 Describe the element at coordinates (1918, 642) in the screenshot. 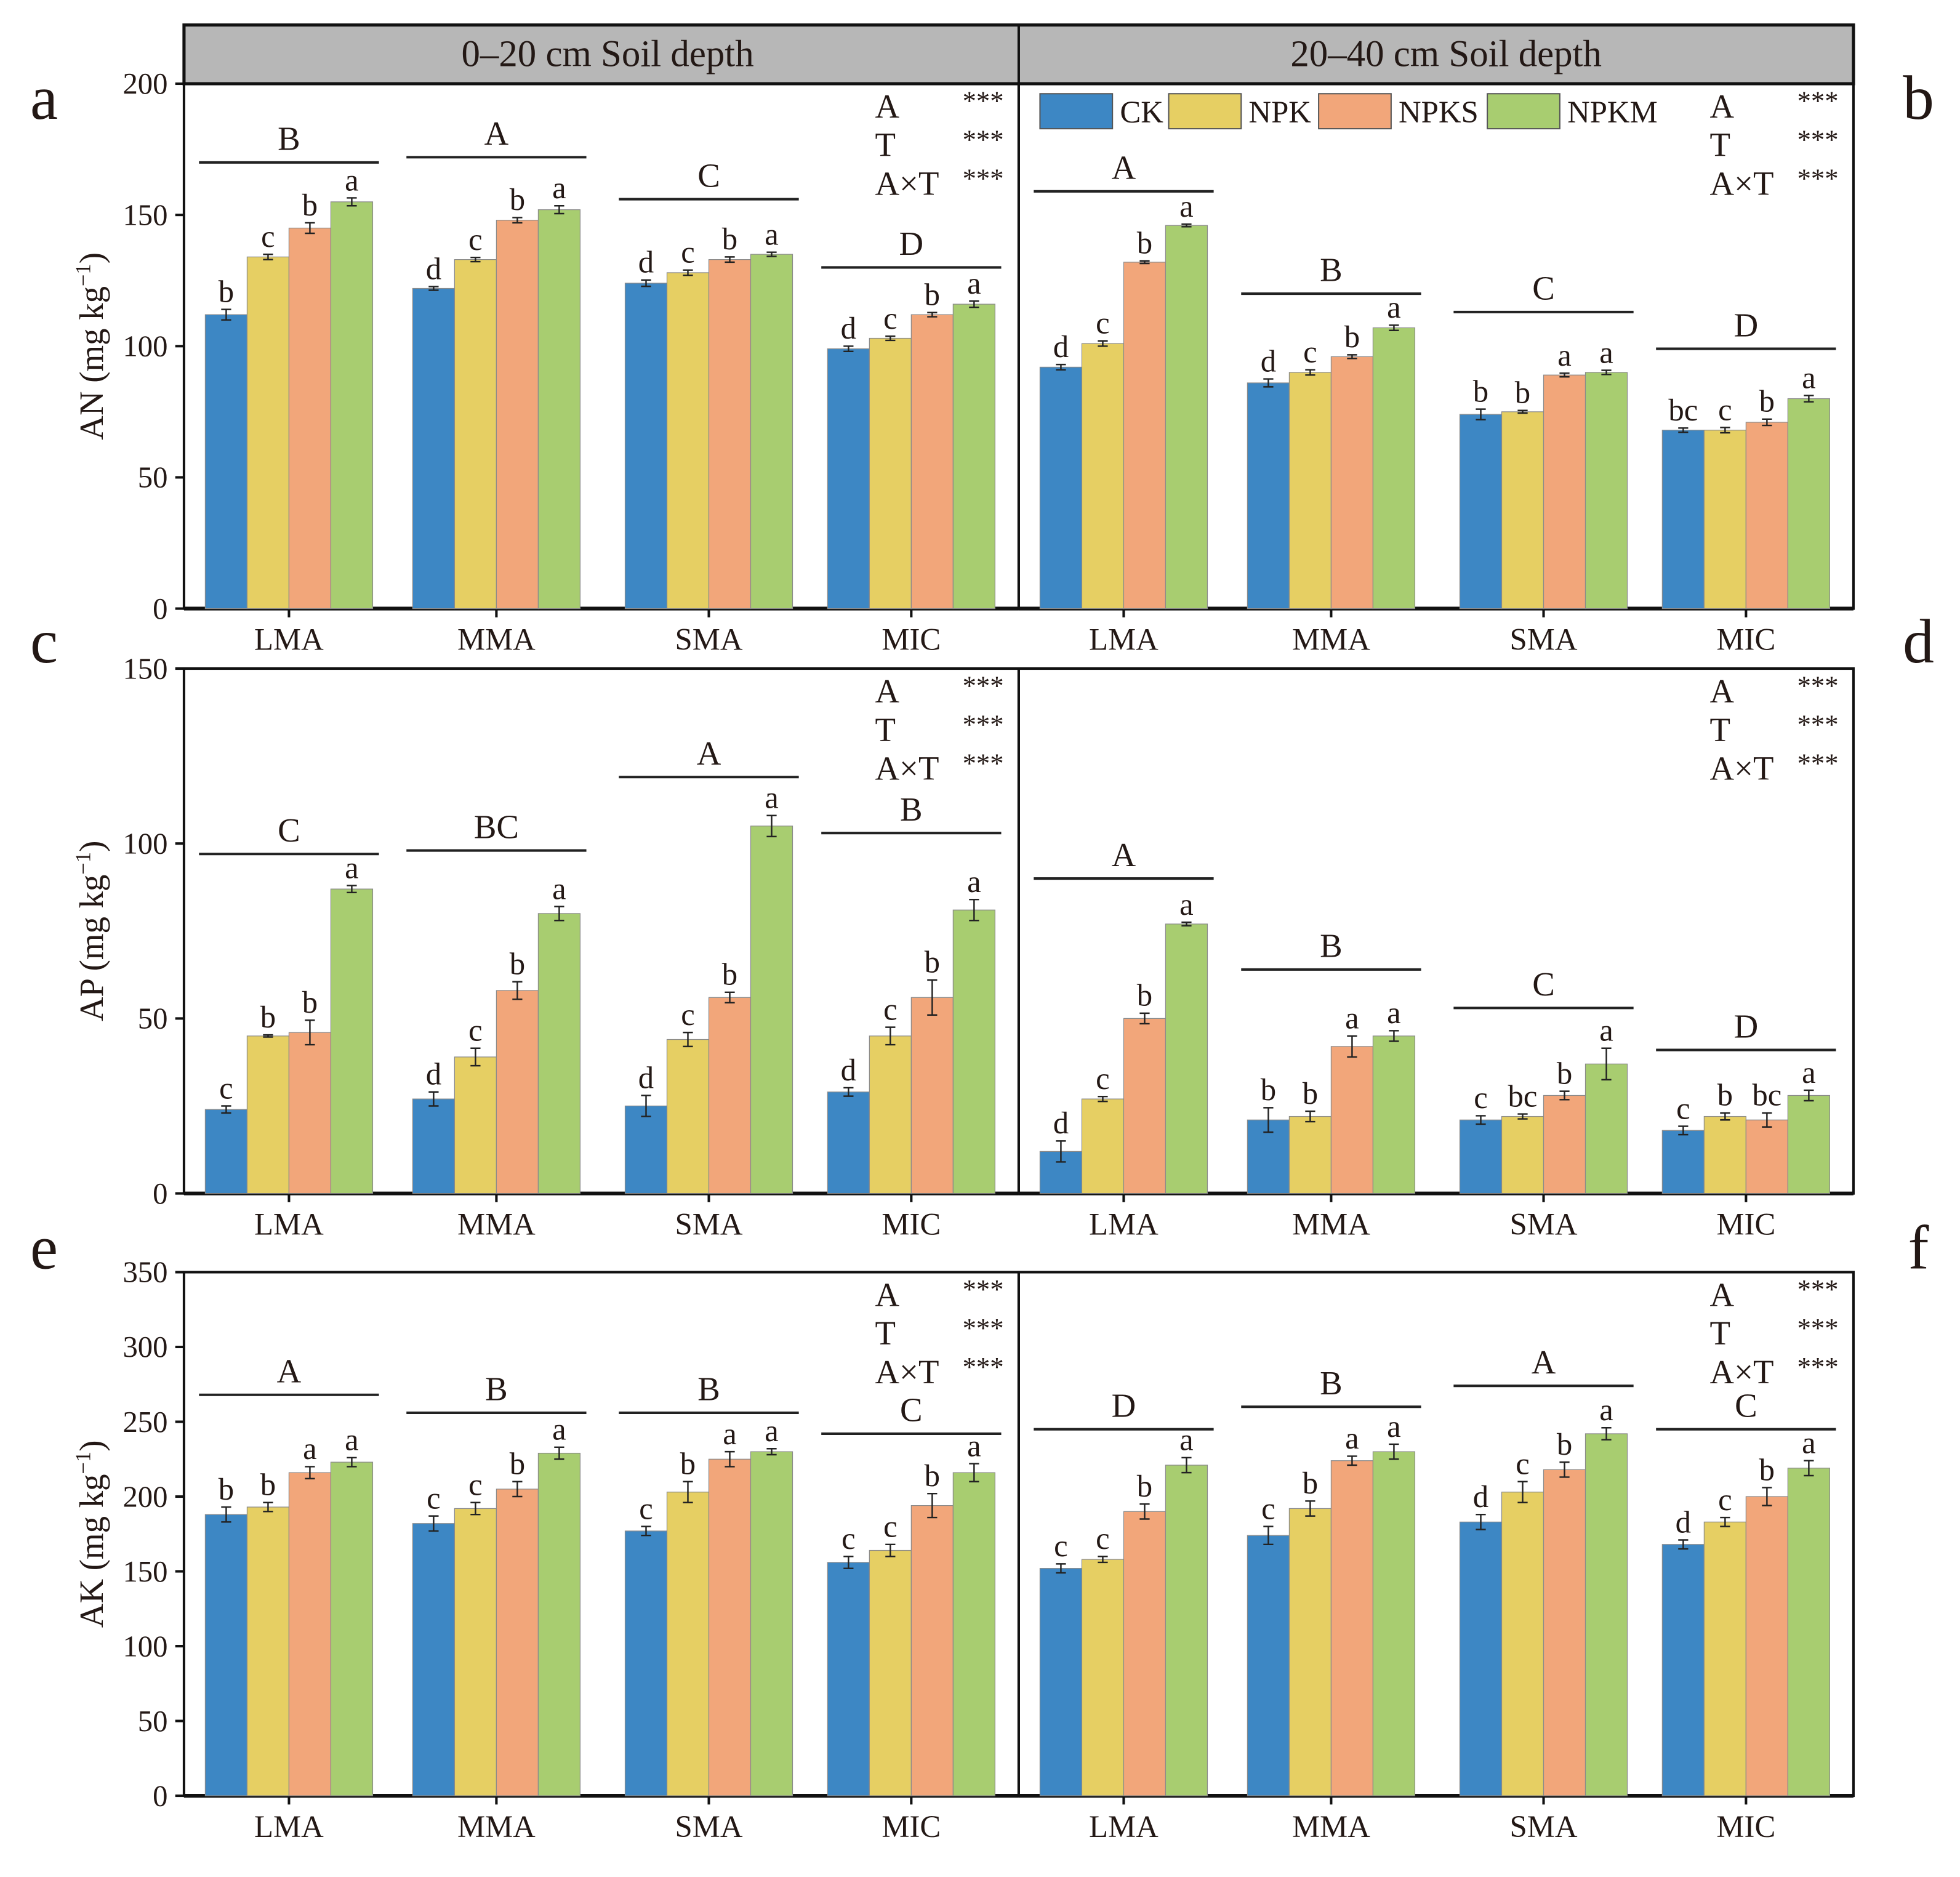

I see `panel-letter: d` at that location.